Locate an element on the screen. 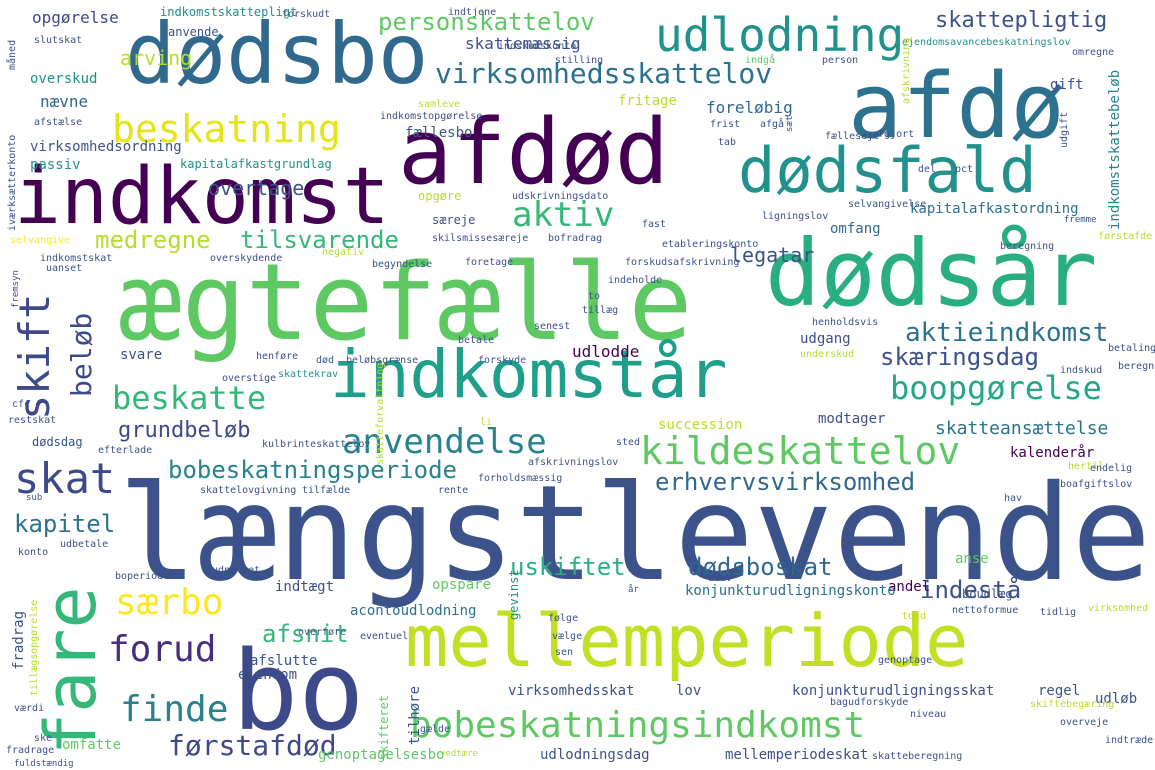  word: skattemæssig is located at coordinates (523, 43).